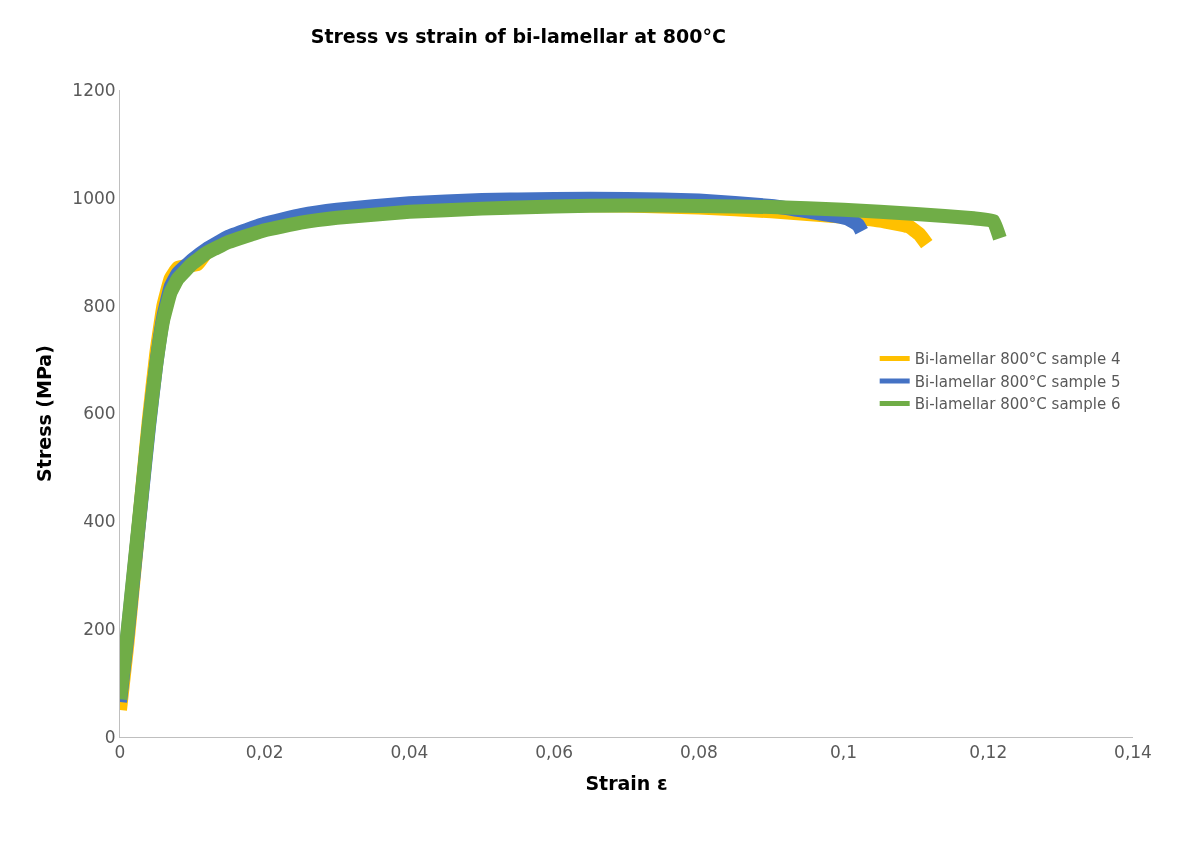 The height and width of the screenshot is (857, 1178). I want to click on legend-label: Bi-lamellar 800°C sample 4, so click(1017, 359).